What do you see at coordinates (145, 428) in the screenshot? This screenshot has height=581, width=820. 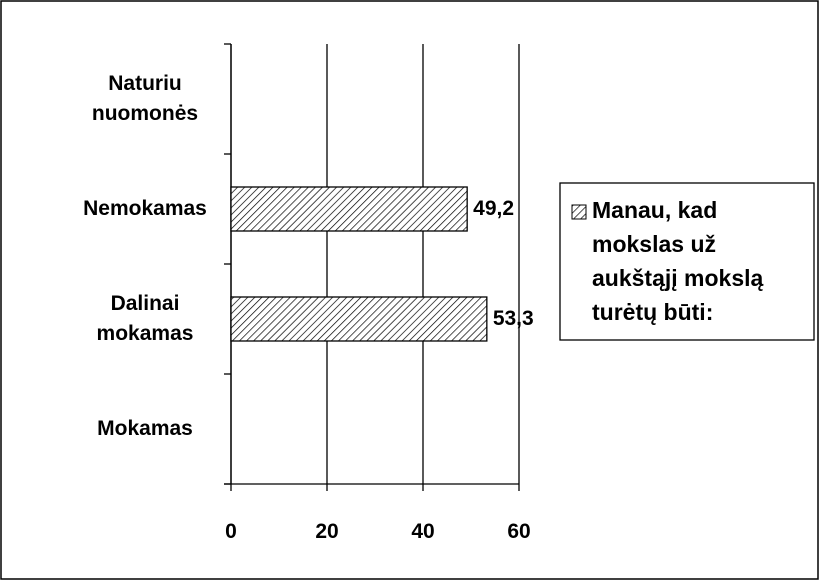 I see `y-tick-label: Mokamas` at bounding box center [145, 428].